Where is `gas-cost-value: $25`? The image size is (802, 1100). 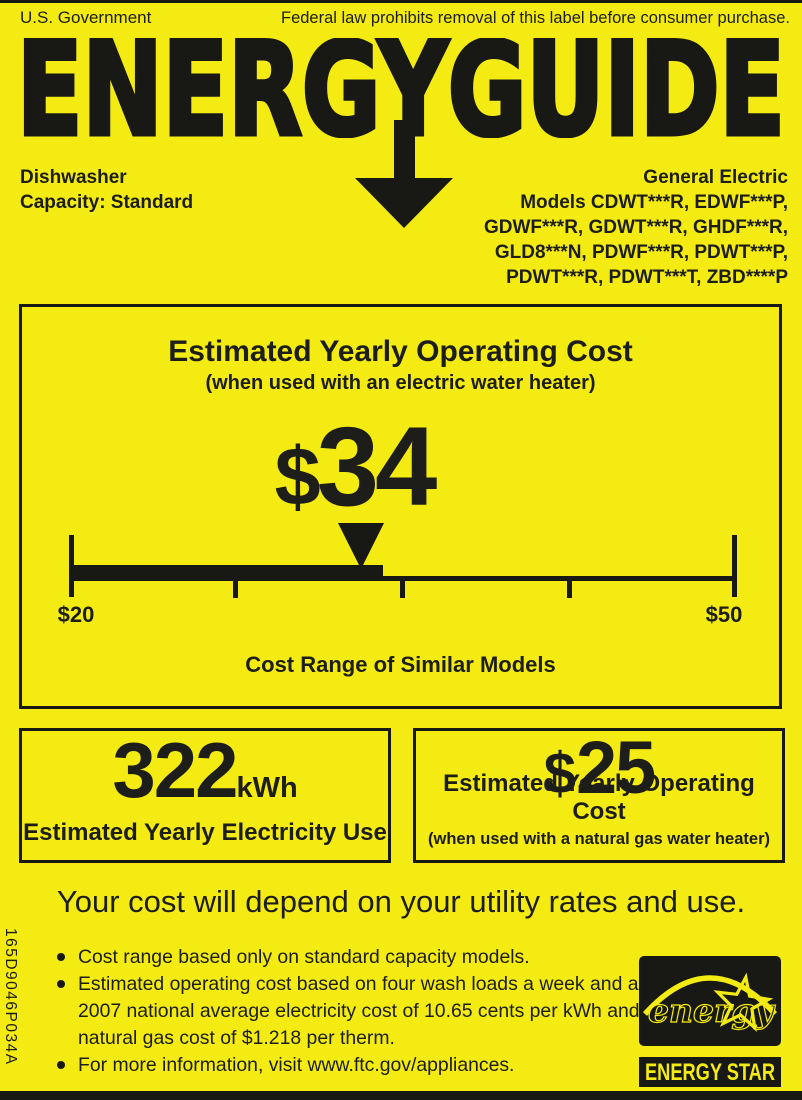 gas-cost-value: $25 is located at coordinates (599, 768).